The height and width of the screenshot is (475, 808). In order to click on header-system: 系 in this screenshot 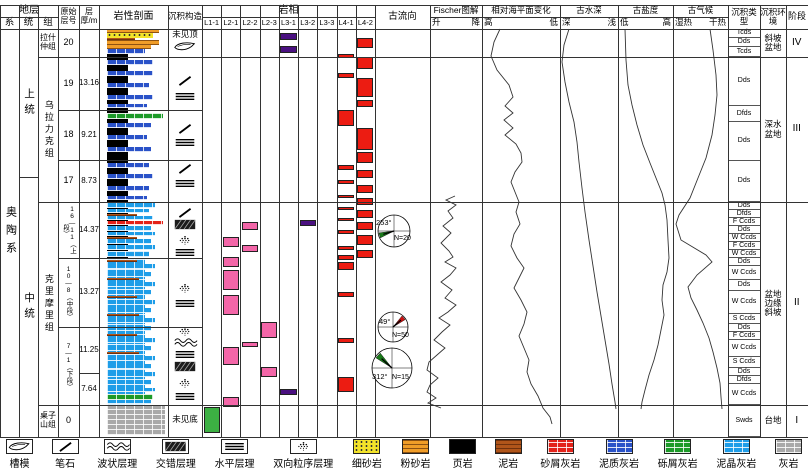, I will do `click(9, 22)`.